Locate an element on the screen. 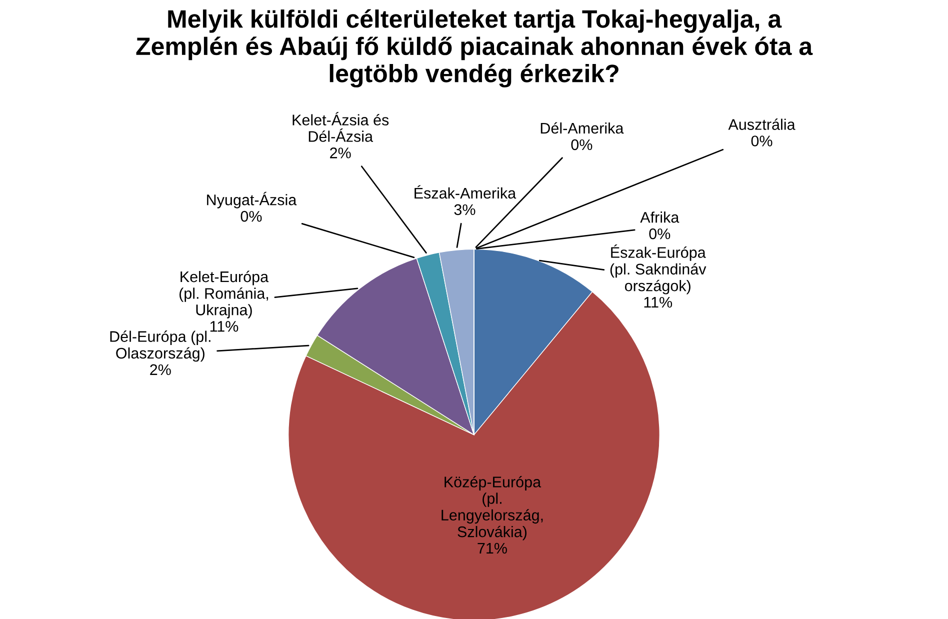  slice-label: Észak-Európa (pl. Sakndináv országok) is located at coordinates (658, 269).